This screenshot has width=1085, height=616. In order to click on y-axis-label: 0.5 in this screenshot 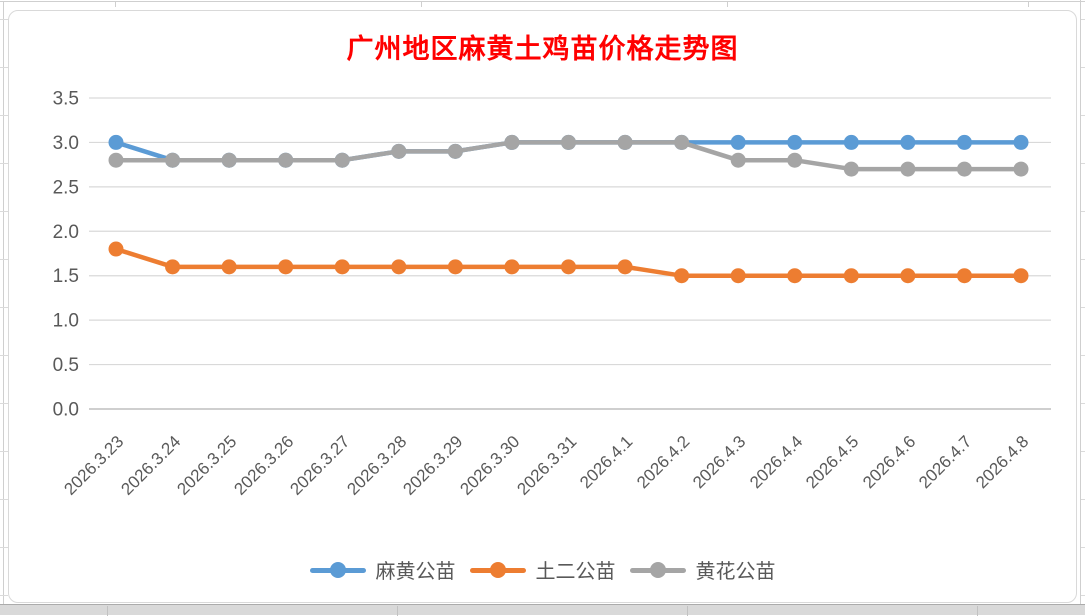, I will do `click(66, 365)`.